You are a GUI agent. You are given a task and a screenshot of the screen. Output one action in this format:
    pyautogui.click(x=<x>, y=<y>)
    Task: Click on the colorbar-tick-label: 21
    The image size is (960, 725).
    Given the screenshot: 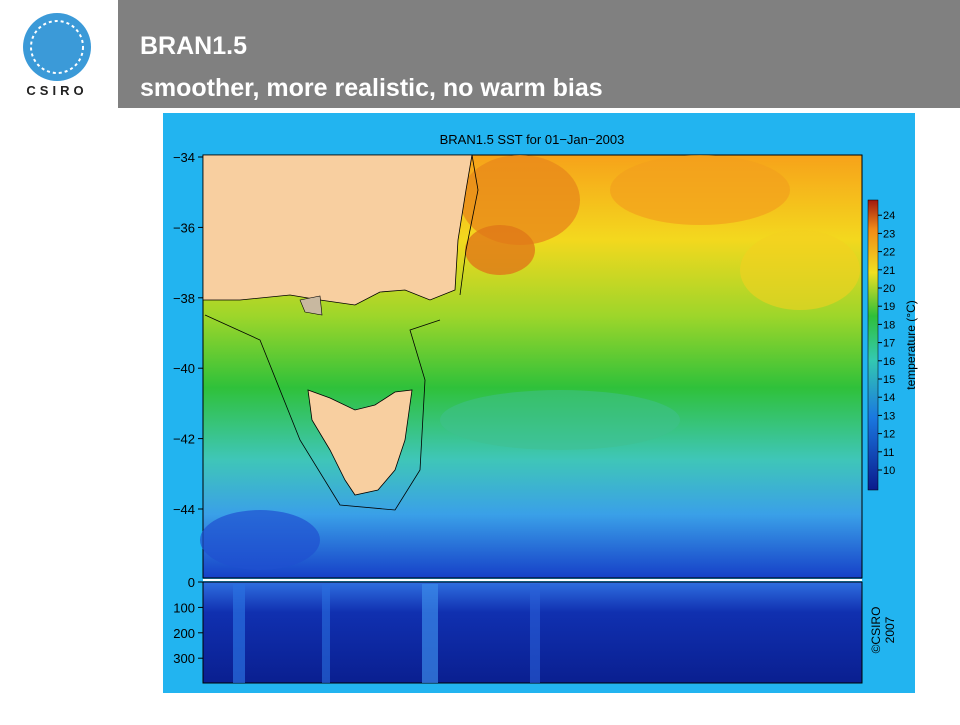 What is the action you would take?
    pyautogui.click(x=889, y=271)
    